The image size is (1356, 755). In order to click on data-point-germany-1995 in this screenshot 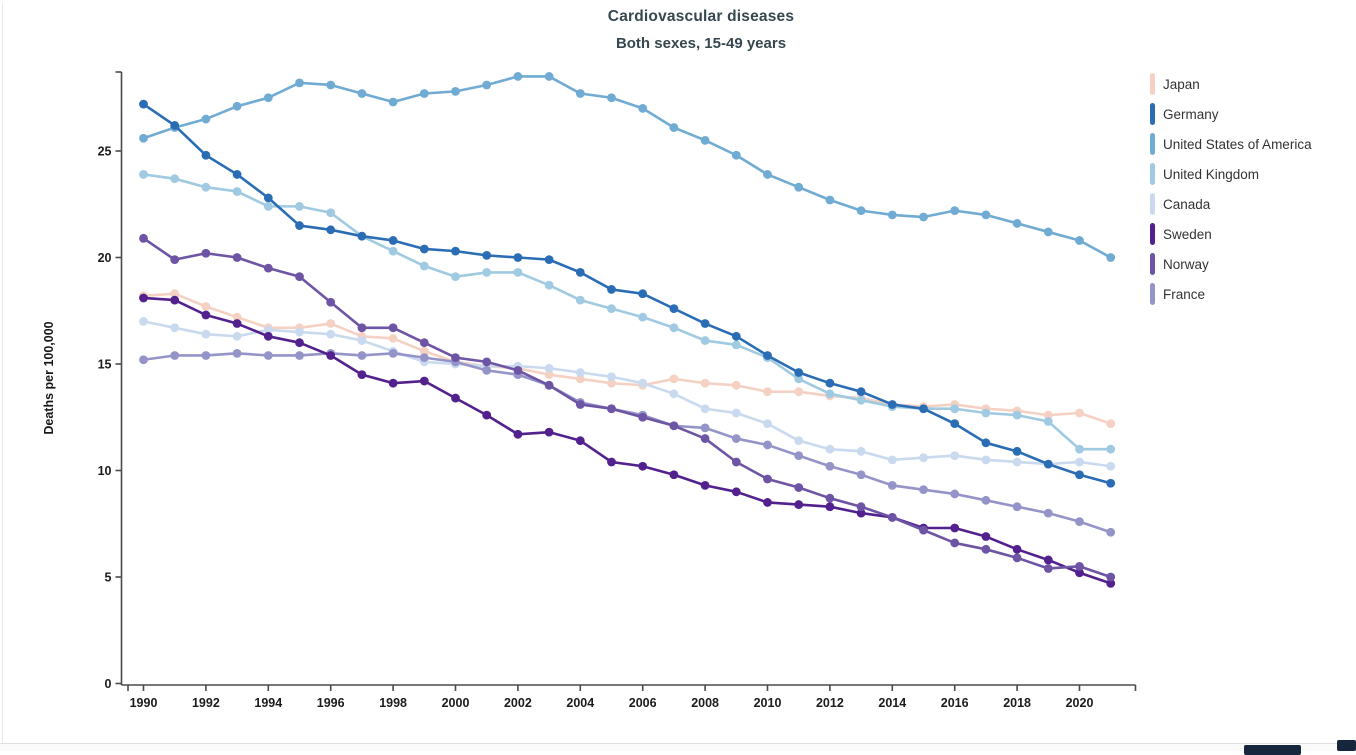, I will do `click(299, 225)`.